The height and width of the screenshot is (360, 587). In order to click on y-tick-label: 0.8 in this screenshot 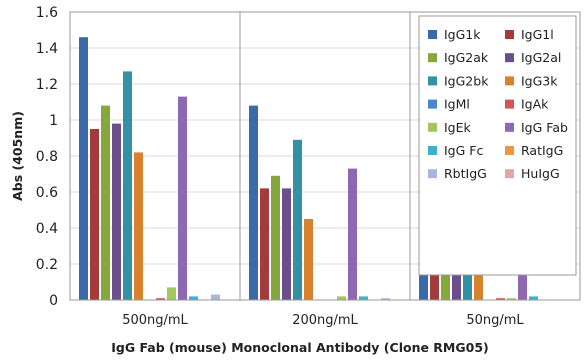, I will do `click(47, 157)`.